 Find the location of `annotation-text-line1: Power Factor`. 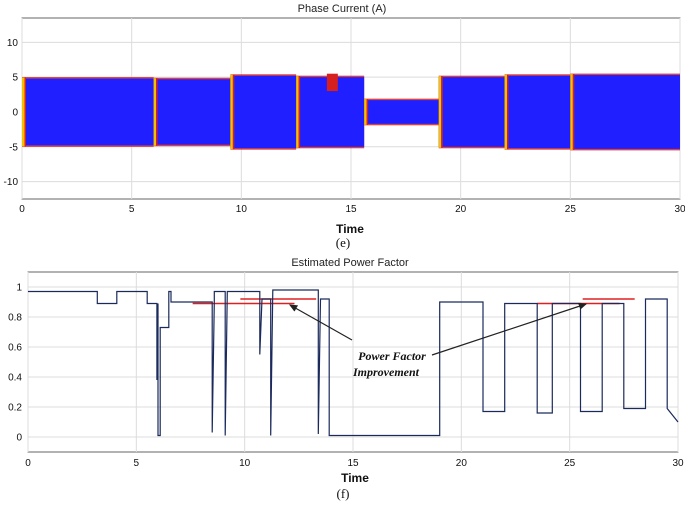

annotation-text-line1: Power Factor is located at coordinates (392, 356).